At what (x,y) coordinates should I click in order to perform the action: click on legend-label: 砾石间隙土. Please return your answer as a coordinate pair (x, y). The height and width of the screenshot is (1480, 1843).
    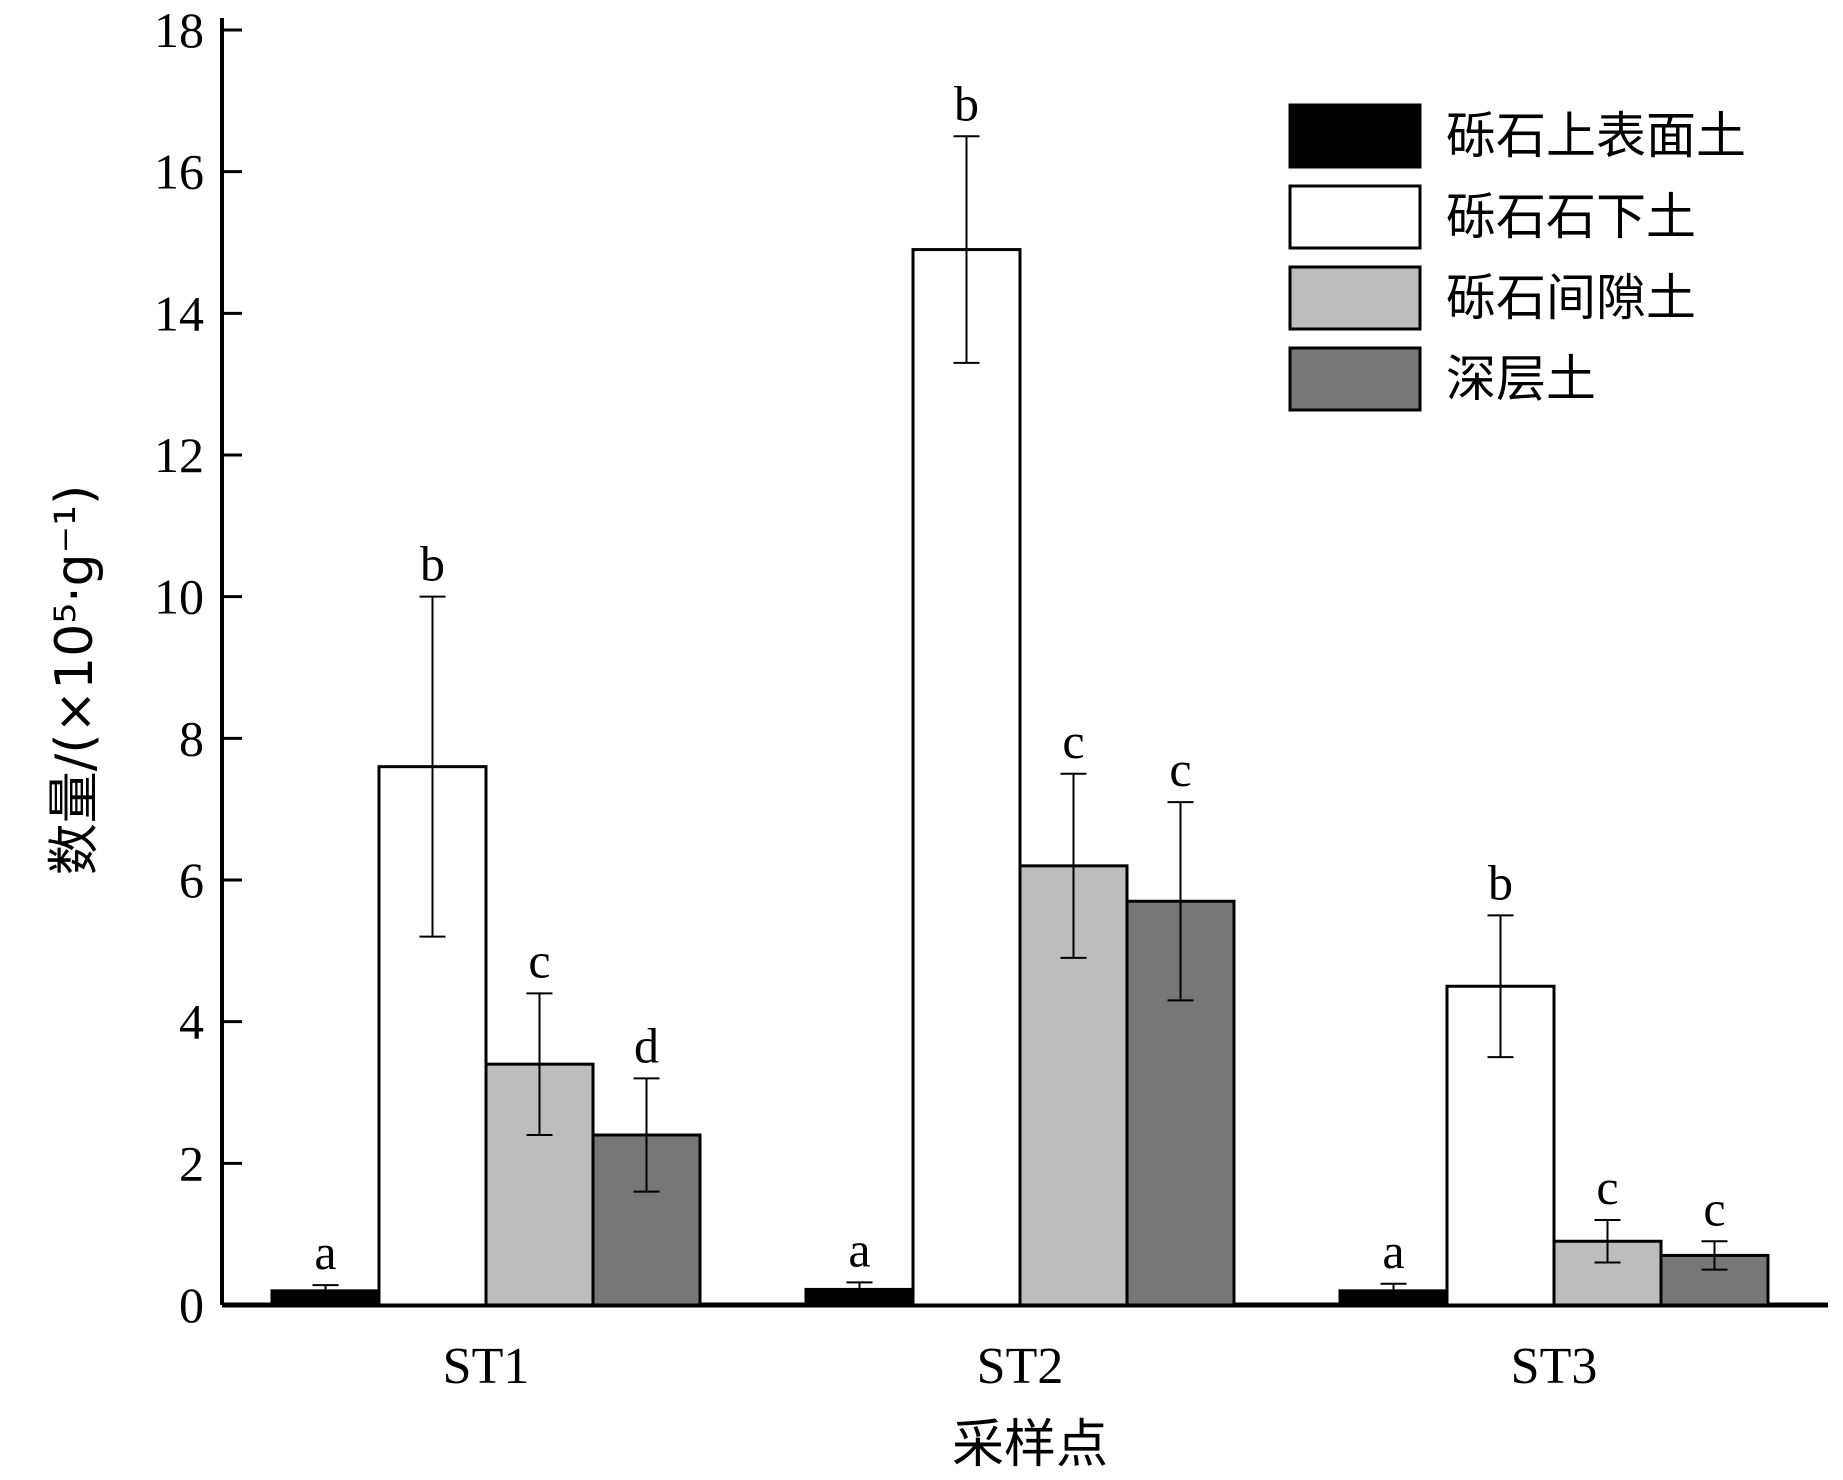
    Looking at the image, I should click on (1571, 298).